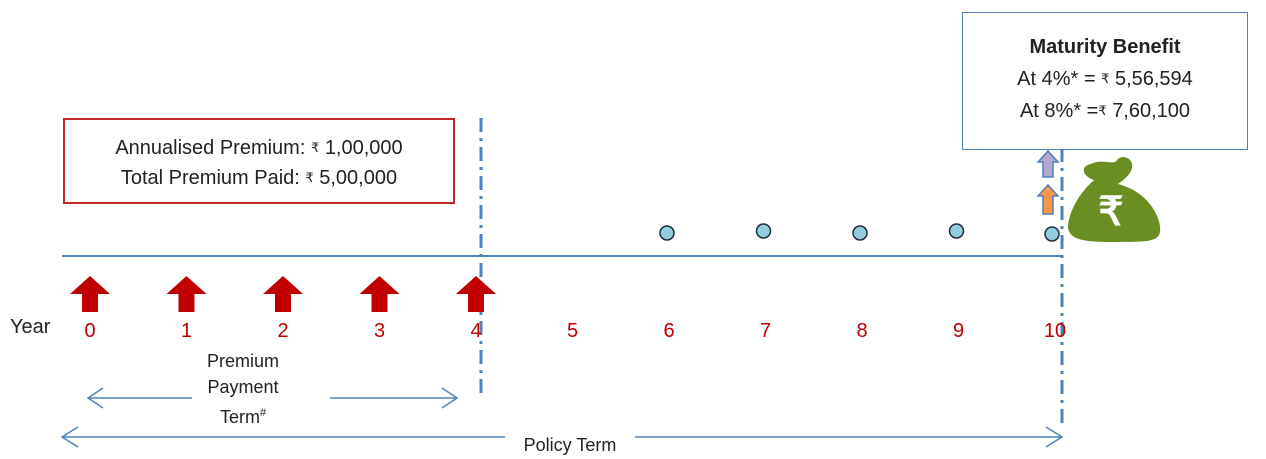  I want to click on total-premium-value: 5,00,000, so click(358, 178).